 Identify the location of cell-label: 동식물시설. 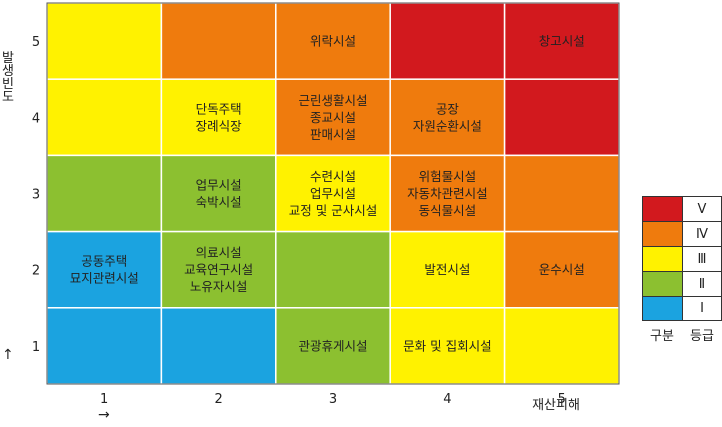
(448, 210).